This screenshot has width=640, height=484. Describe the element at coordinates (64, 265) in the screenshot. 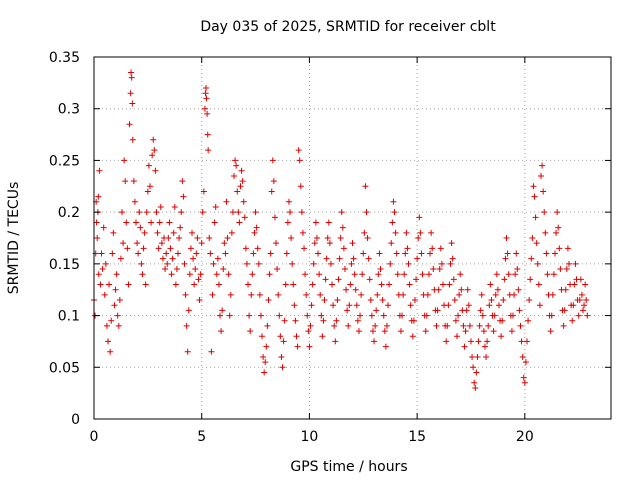

I see `y-tick-label: 0.15` at that location.